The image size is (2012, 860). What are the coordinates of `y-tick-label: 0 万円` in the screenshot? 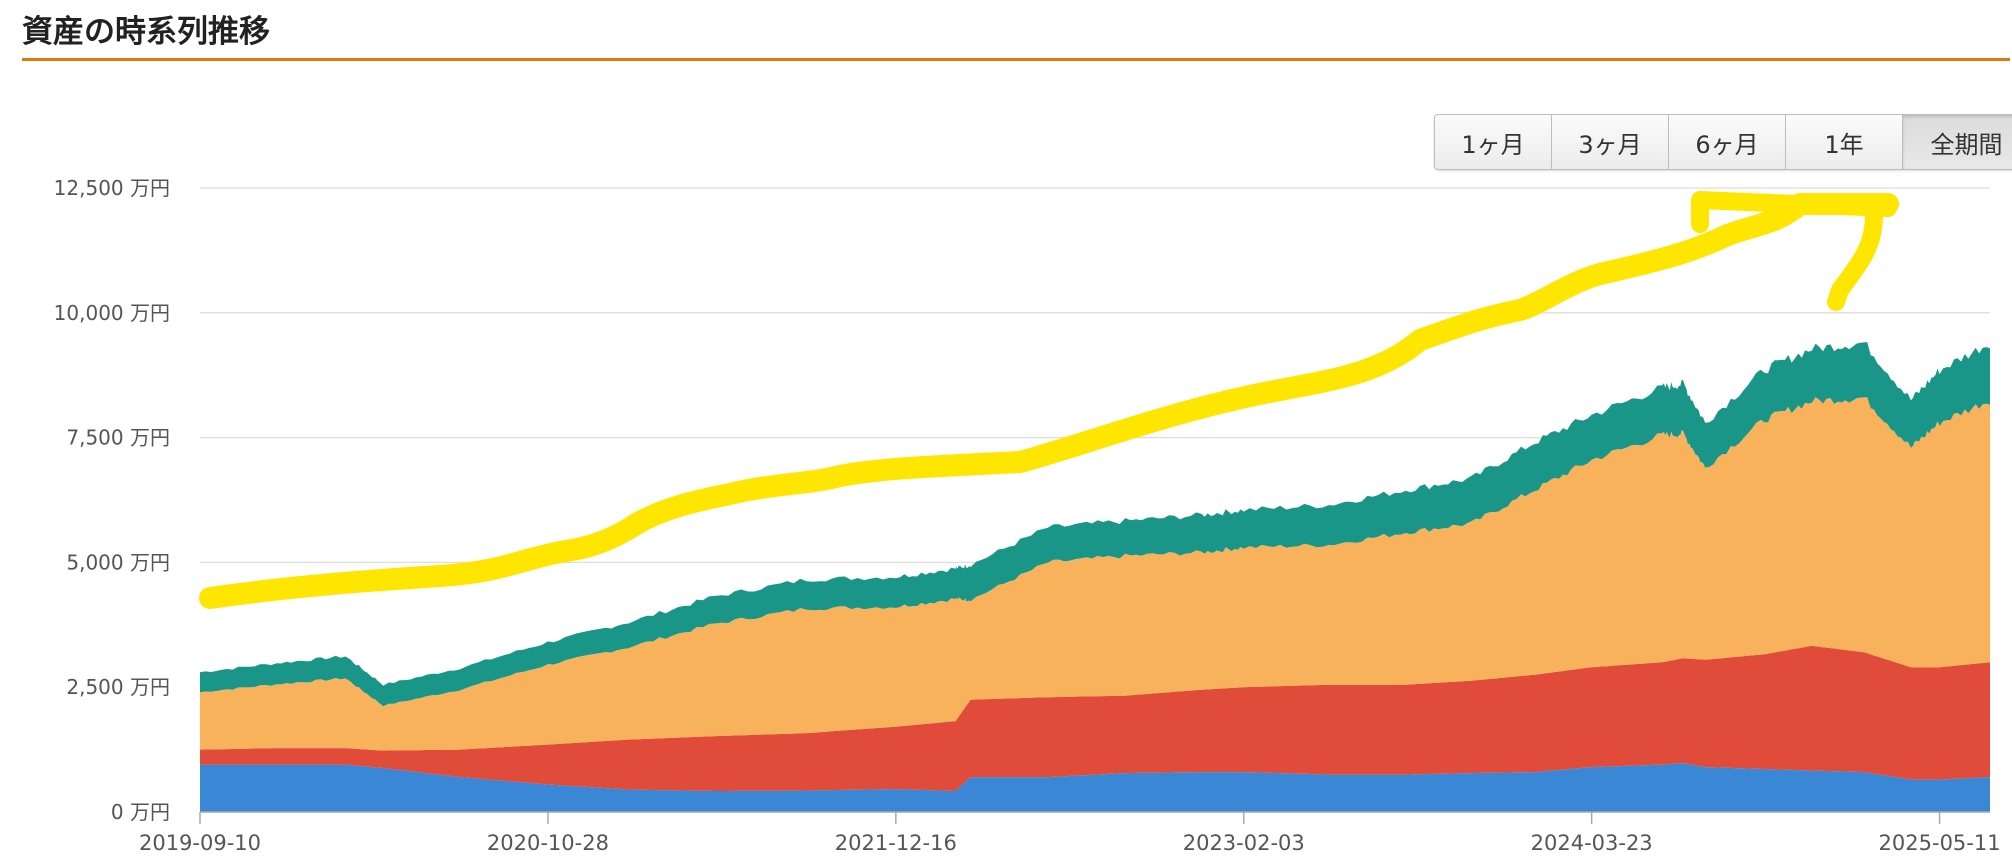 It's located at (140, 812).